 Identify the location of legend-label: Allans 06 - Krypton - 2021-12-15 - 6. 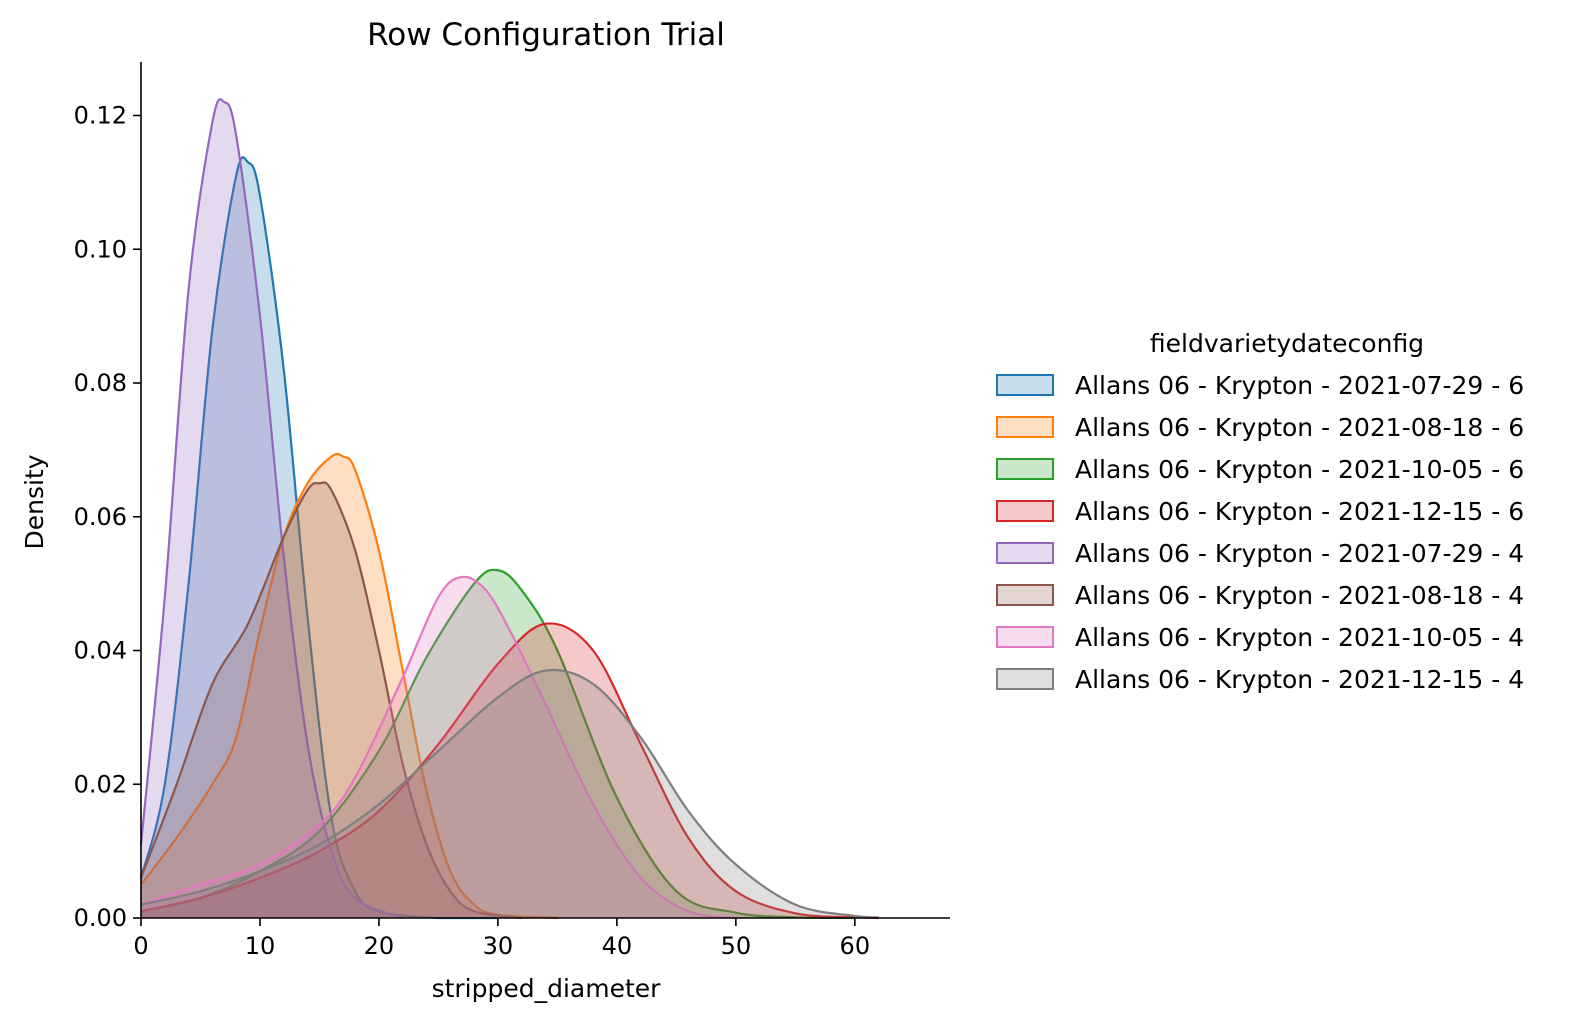
(1299, 511).